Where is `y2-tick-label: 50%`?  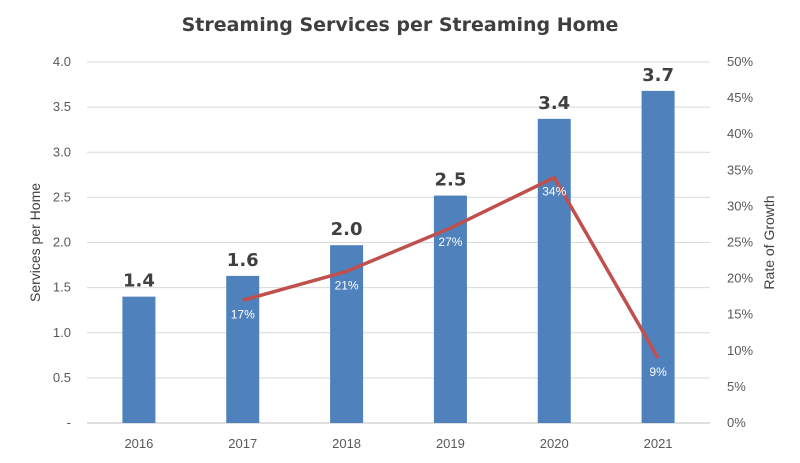 y2-tick-label: 50% is located at coordinates (740, 61).